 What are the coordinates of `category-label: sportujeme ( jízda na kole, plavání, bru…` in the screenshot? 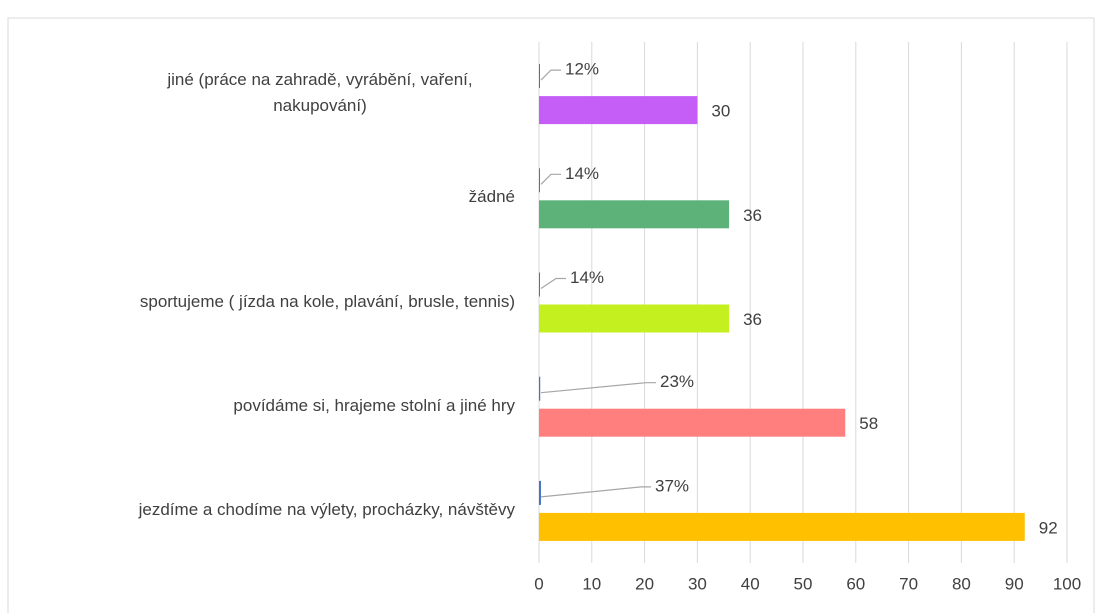 It's located at (327, 302).